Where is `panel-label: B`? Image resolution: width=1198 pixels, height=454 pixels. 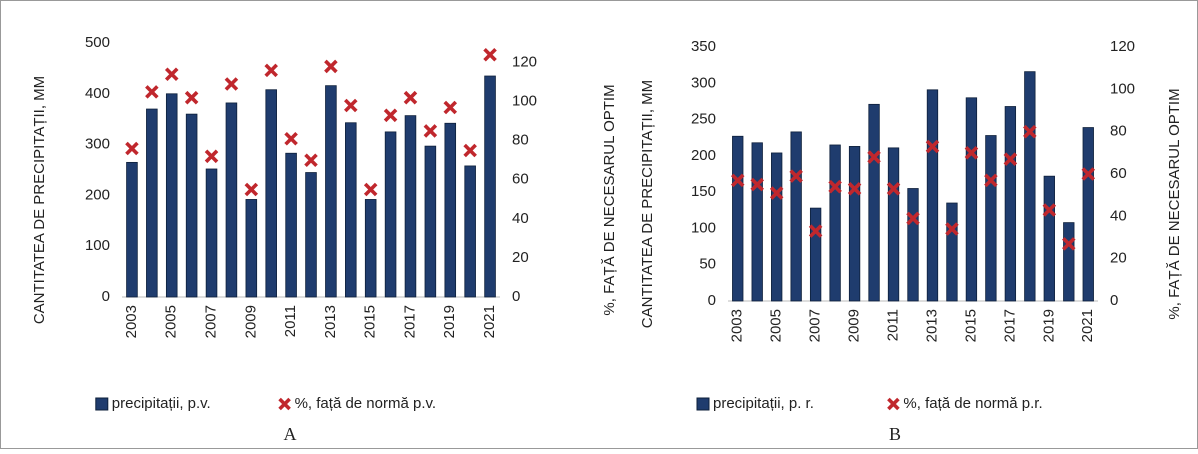 panel-label: B is located at coordinates (895, 434).